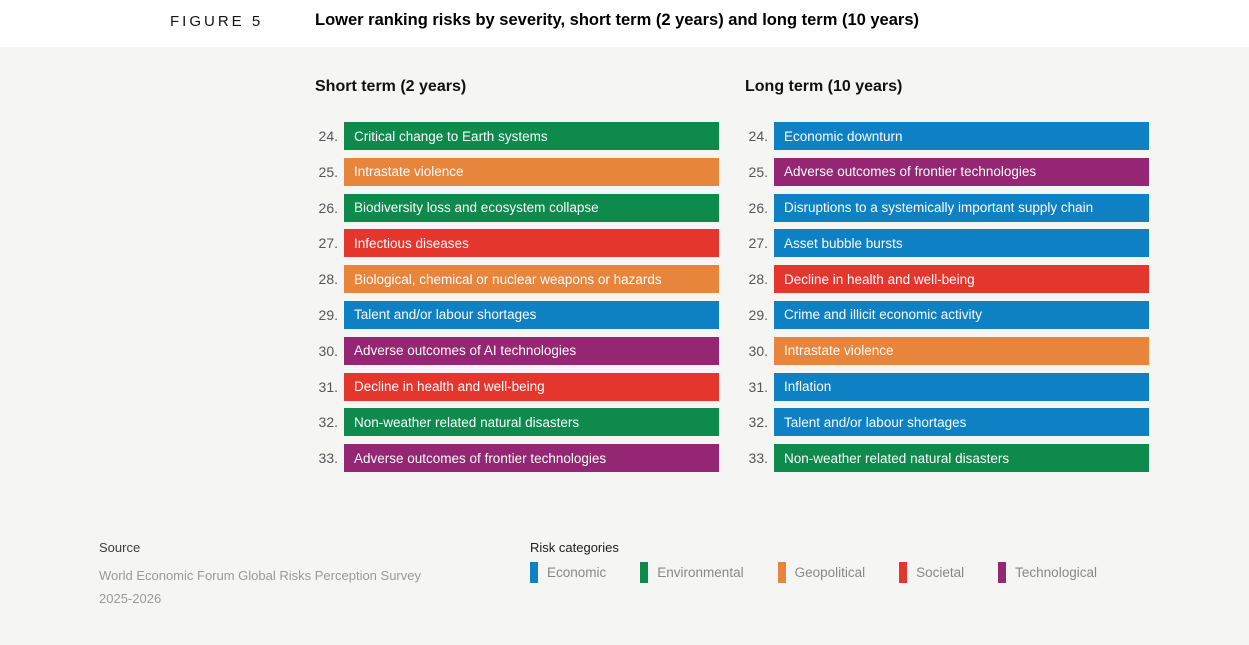 This screenshot has width=1249, height=645. Describe the element at coordinates (411, 243) in the screenshot. I see `risk-bar-label: Infectious diseases` at that location.